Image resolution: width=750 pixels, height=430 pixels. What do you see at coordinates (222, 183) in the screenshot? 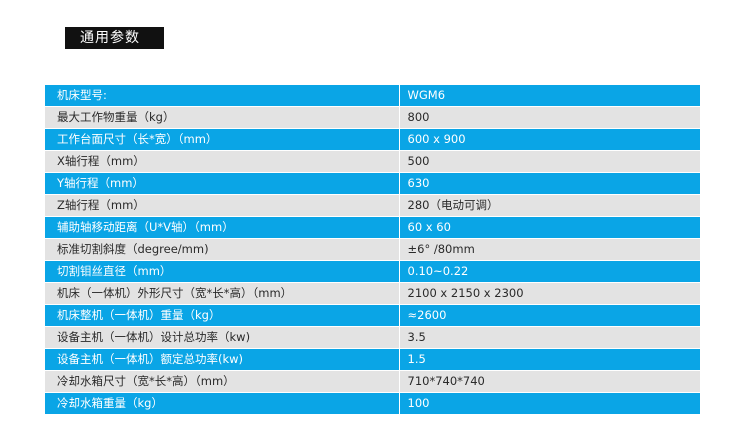
I see `spec-label: Y轴行程（mm）` at bounding box center [222, 183].